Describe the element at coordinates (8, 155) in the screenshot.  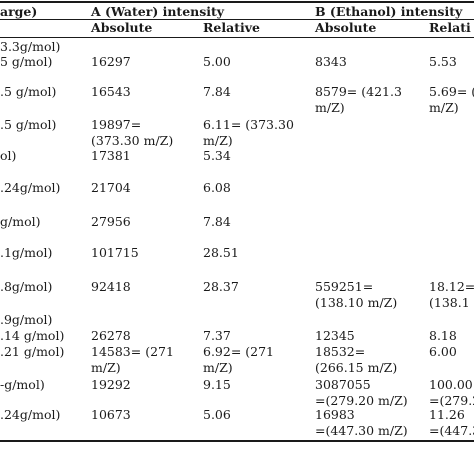
I see `cell-c0-r3-l0: ol)` at that location.